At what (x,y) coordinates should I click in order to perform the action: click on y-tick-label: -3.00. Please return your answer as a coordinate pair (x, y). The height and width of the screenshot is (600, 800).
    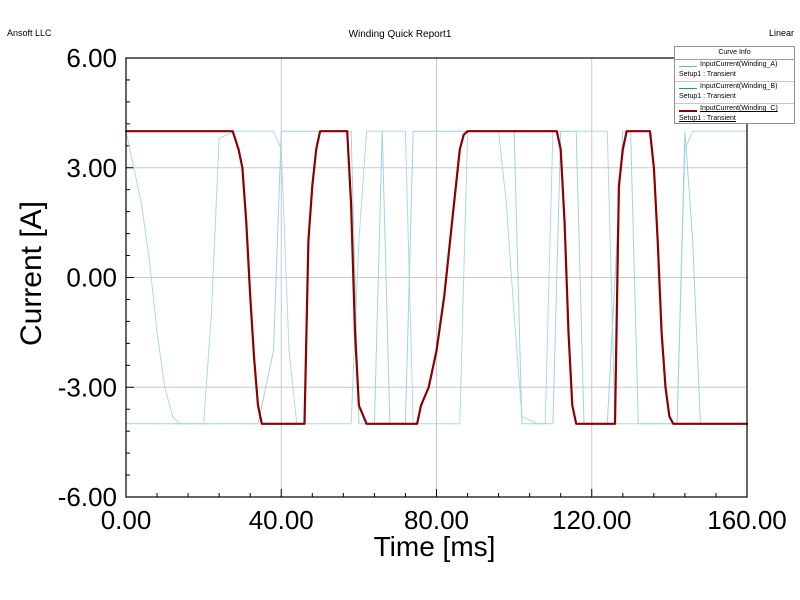
    Looking at the image, I should click on (87, 387).